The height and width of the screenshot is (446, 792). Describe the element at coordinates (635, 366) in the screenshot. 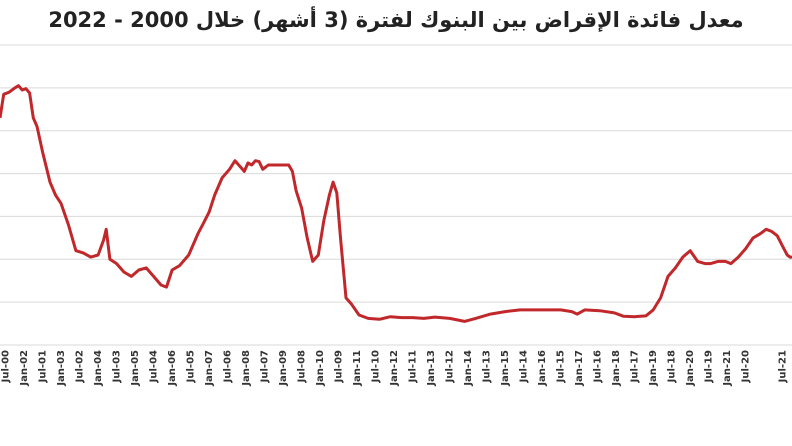

I see `x-tick-label: Jul-17` at that location.